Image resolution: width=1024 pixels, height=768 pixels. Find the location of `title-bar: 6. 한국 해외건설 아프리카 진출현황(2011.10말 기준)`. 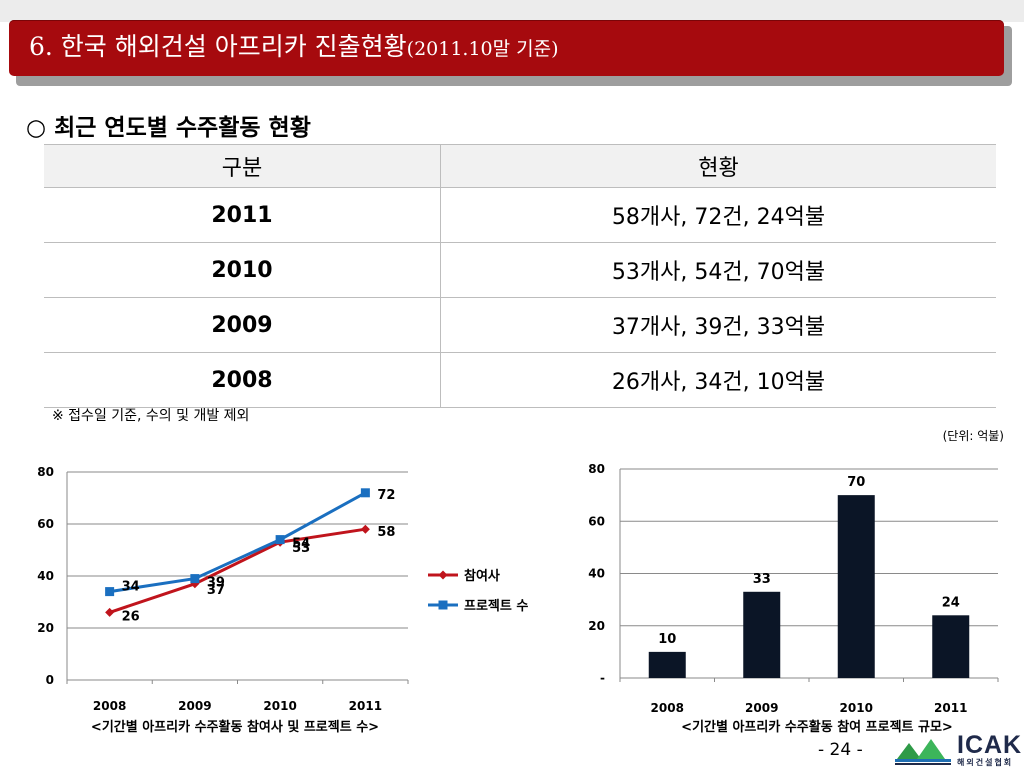

title-bar: 6. 한국 해외건설 아프리카 진출현황(2011.10말 기준) is located at coordinates (506, 48).